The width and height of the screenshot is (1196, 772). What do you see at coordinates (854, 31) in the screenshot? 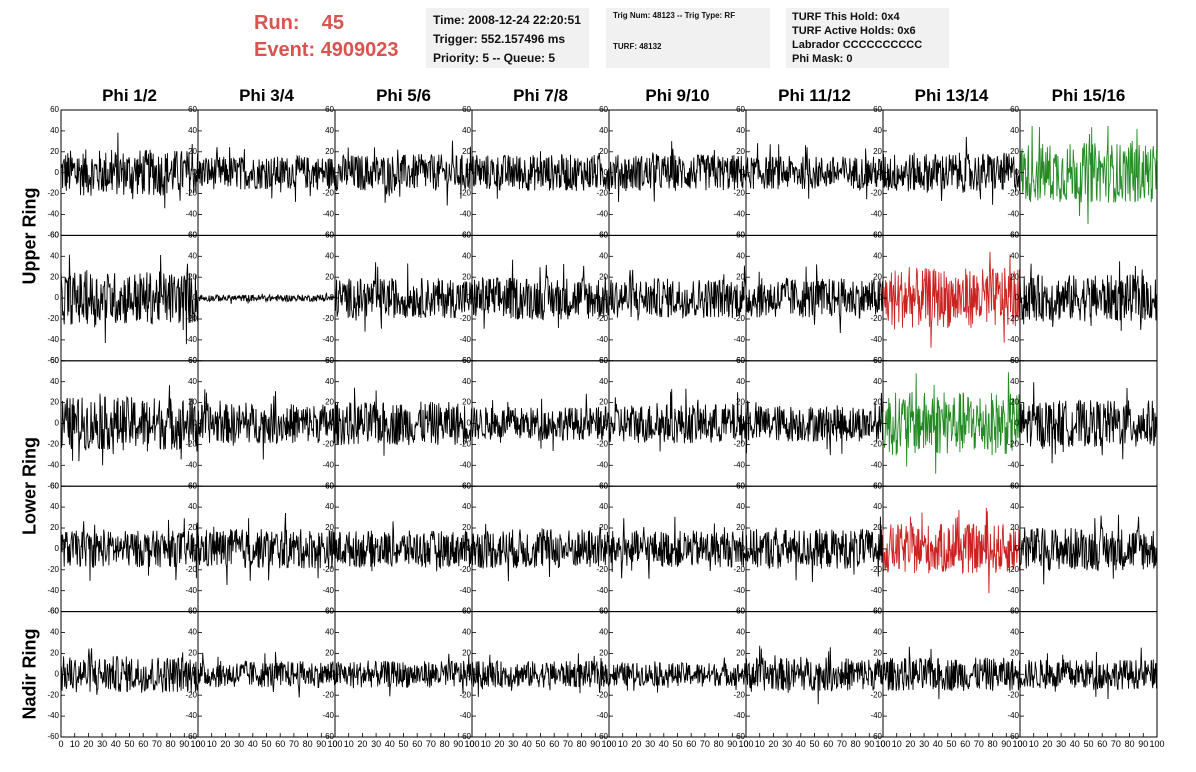
I see `turf-active-holds-text: TURF Active Holds: 0x6` at bounding box center [854, 31].